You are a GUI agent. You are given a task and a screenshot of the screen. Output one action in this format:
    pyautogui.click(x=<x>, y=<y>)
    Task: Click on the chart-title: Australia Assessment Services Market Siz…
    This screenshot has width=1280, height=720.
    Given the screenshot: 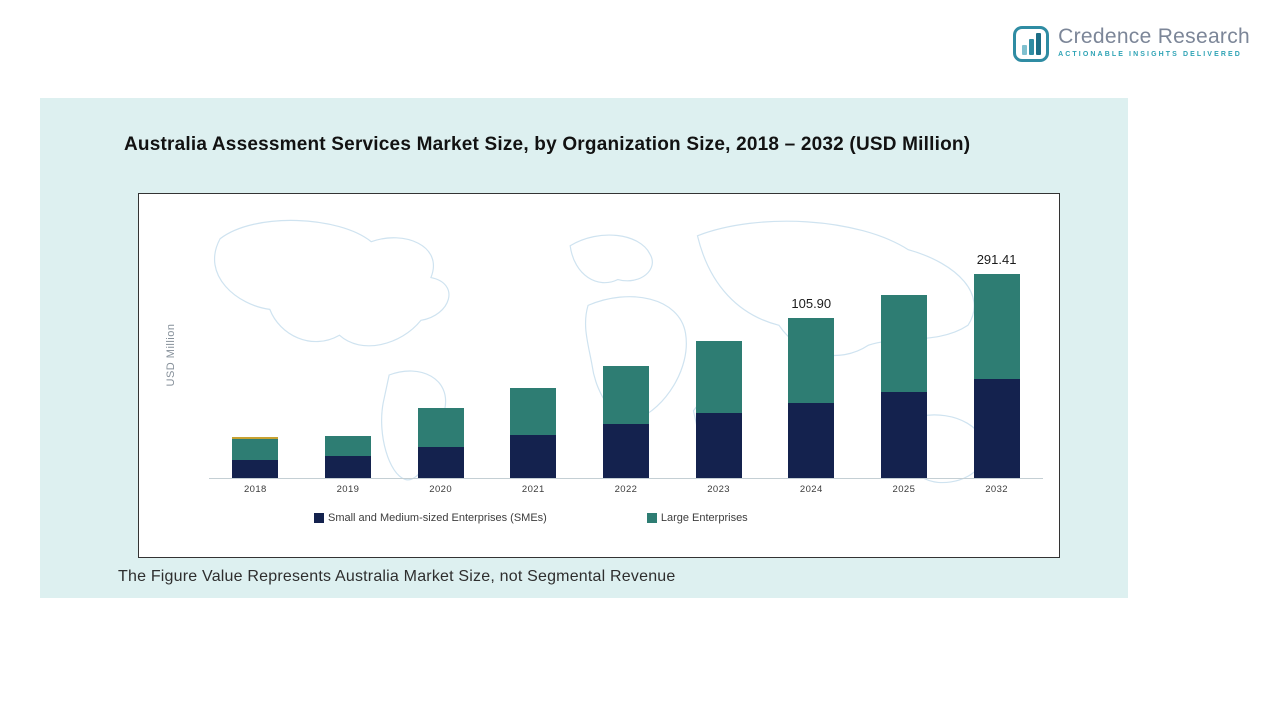 What is the action you would take?
    pyautogui.click(x=547, y=144)
    